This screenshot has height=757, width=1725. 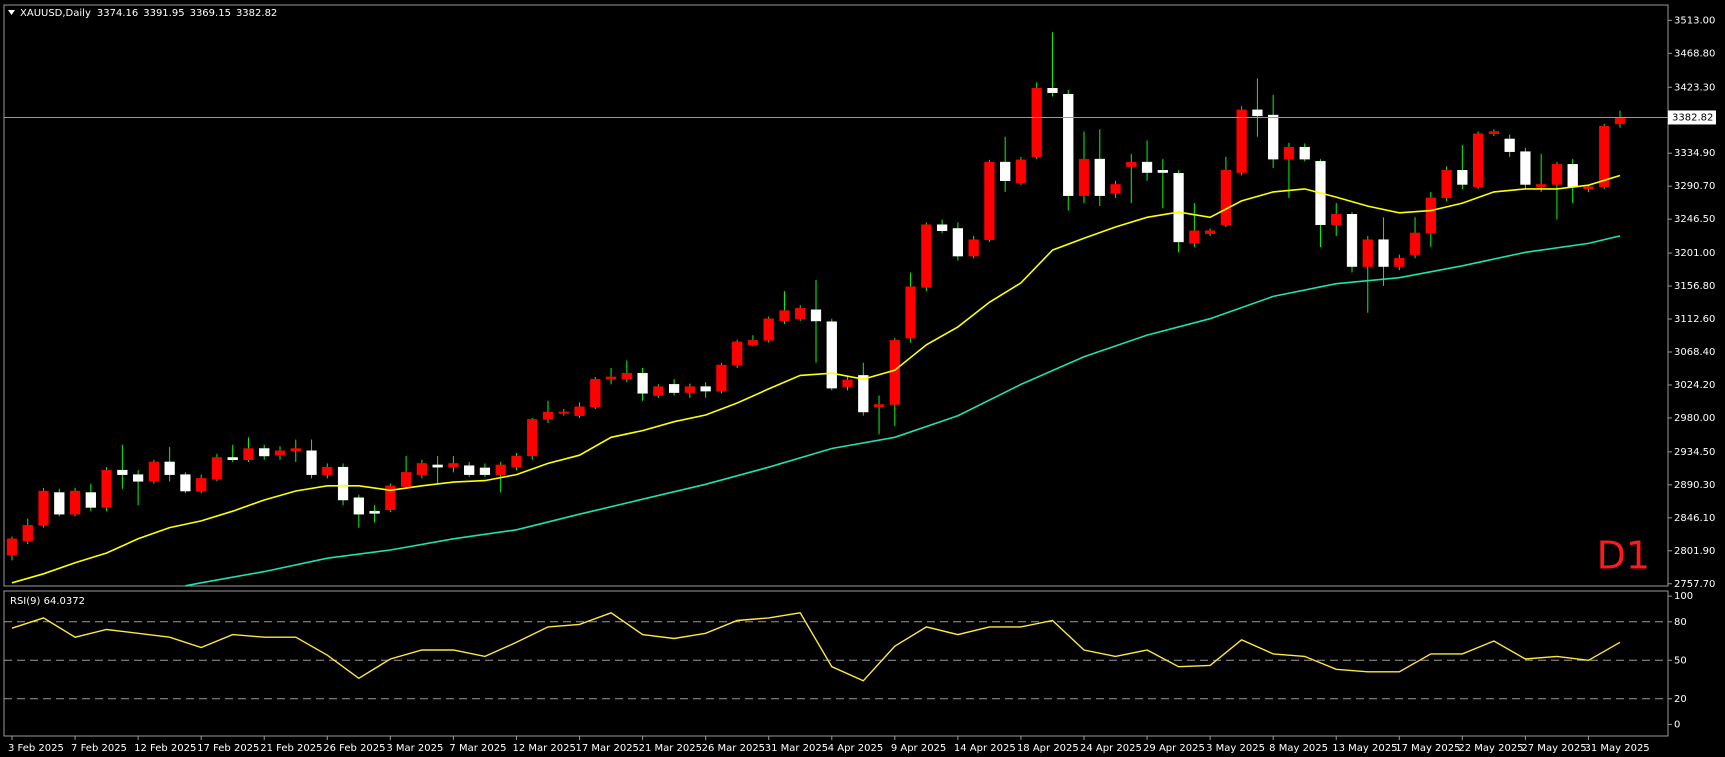 I want to click on x-tick-label: 9 Apr 2025, so click(x=918, y=748).